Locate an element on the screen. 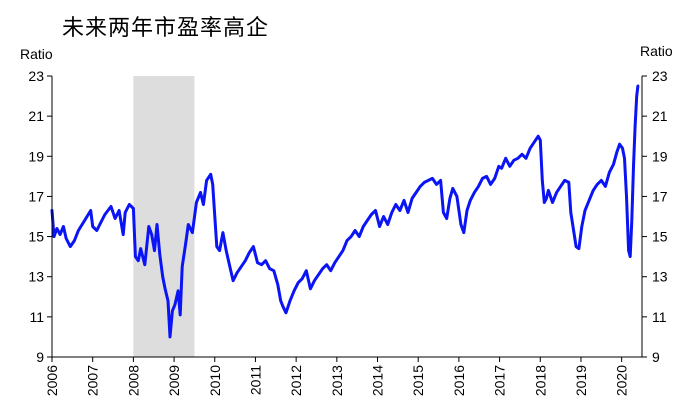 This screenshot has height=412, width=688. x-tick-label: 2007 is located at coordinates (93, 380).